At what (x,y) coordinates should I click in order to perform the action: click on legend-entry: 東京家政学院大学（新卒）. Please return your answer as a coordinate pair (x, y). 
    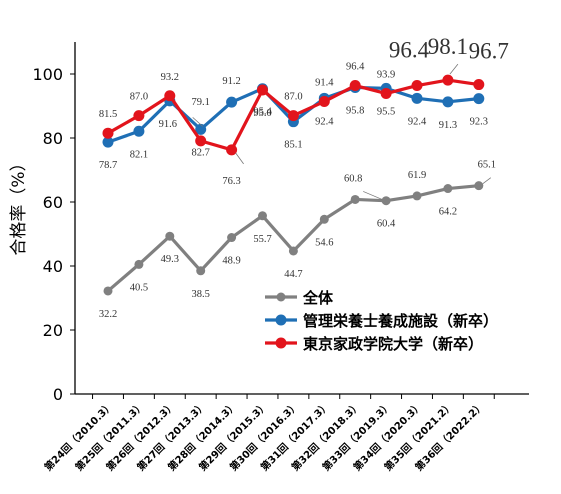
    Looking at the image, I should click on (393, 344).